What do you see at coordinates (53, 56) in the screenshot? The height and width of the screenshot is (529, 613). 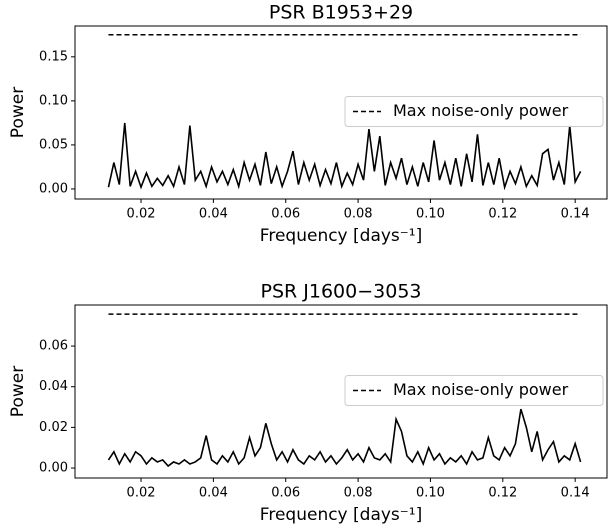 I see `y-tick-label: 0.15` at bounding box center [53, 56].